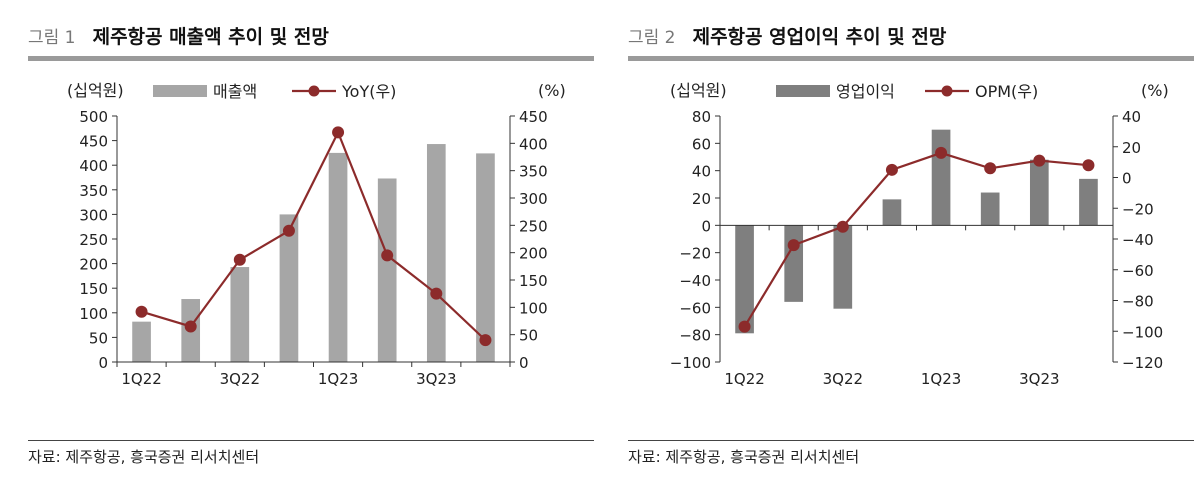  What do you see at coordinates (311, 58) in the screenshot?
I see `figure-1-header-rule` at bounding box center [311, 58].